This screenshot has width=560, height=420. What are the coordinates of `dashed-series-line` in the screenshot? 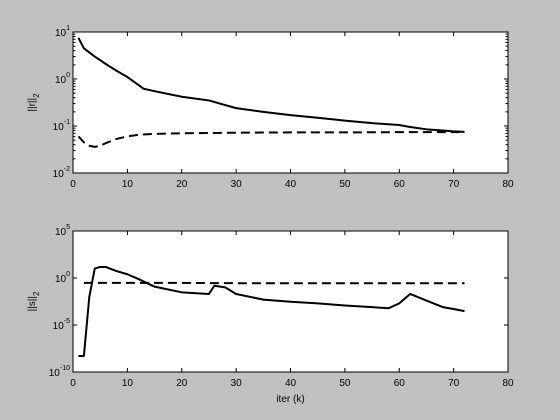 It's located at (271, 139).